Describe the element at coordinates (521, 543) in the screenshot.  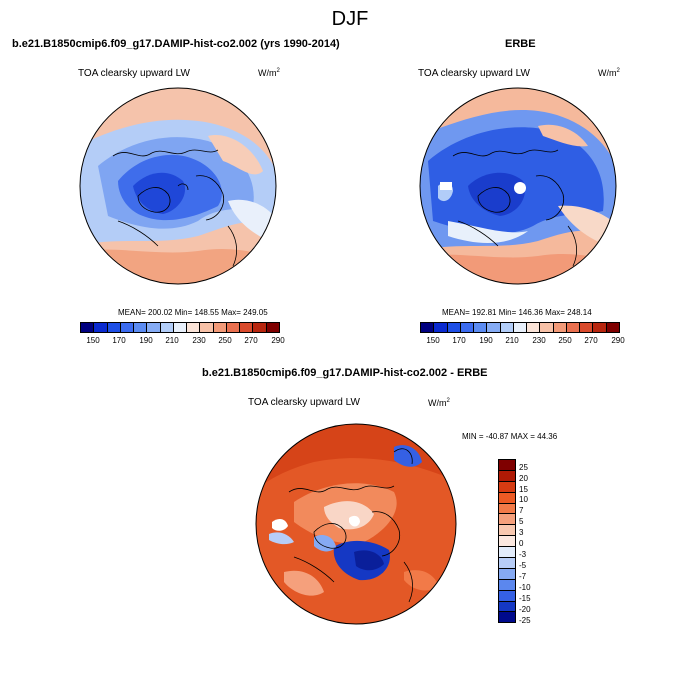
I see `diff-tick: 0` at that location.